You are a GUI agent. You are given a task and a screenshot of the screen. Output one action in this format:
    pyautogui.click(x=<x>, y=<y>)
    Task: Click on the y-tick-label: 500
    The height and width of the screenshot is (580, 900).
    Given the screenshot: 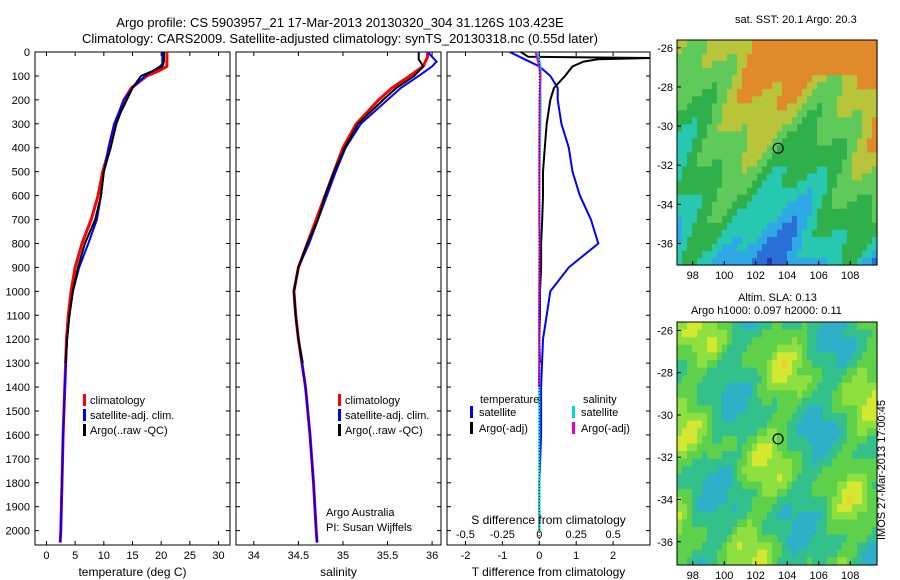 What is the action you would take?
    pyautogui.click(x=21, y=173)
    